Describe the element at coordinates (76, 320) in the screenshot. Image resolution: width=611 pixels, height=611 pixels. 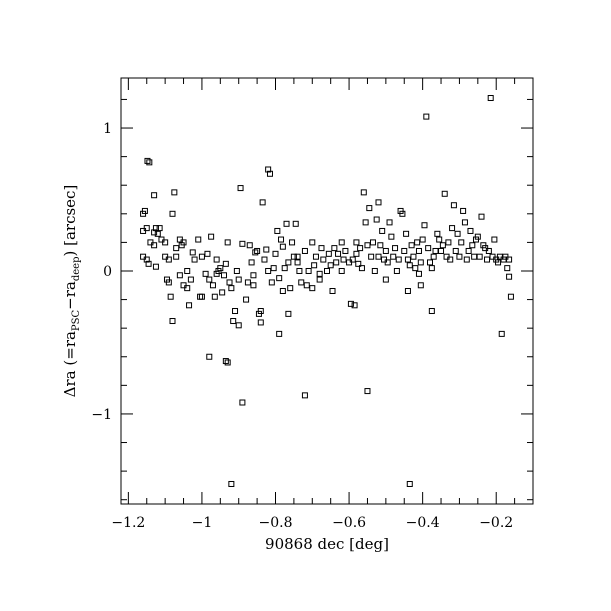
I see `y-axis-label-sub-psc: PSC` at that location.